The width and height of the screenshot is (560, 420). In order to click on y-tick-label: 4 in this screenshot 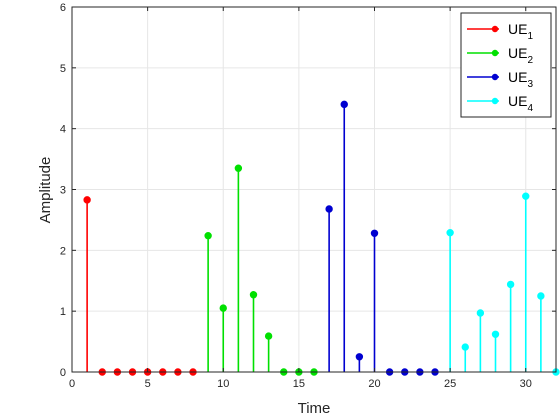, I will do `click(63, 130)`.